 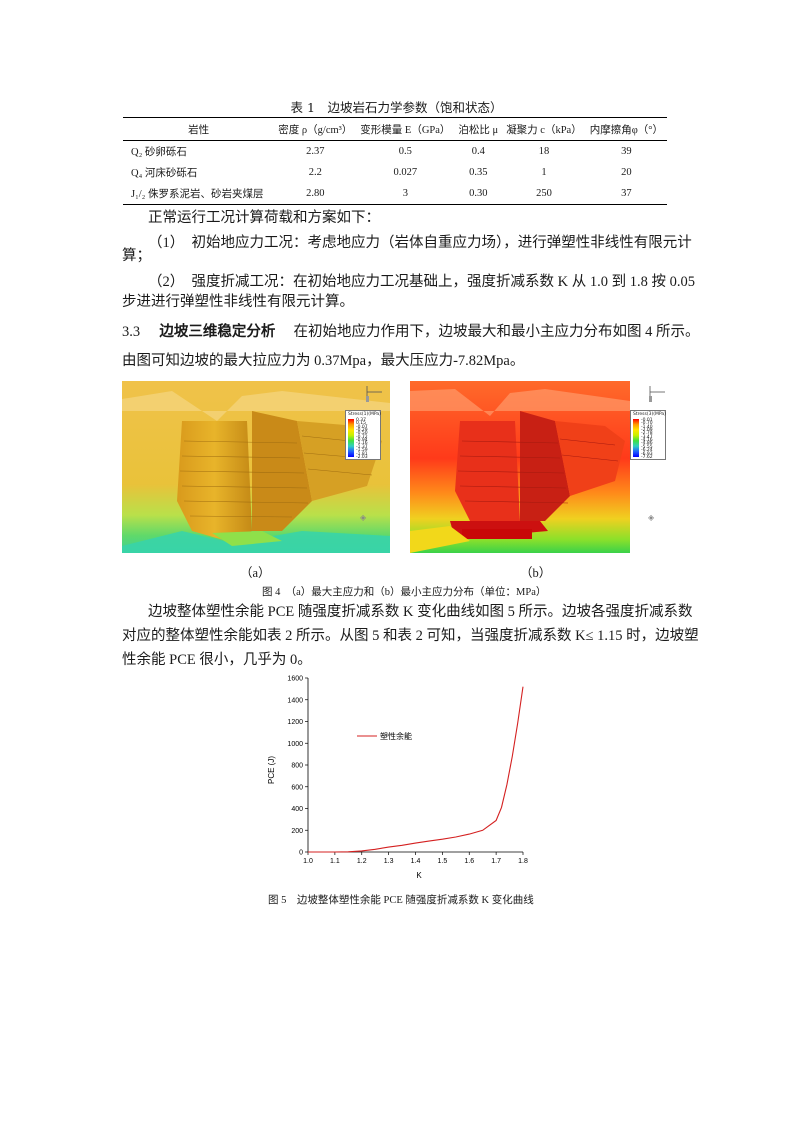 What do you see at coordinates (362, 861) in the screenshot?
I see `x-tick-label: 1.2` at bounding box center [362, 861].